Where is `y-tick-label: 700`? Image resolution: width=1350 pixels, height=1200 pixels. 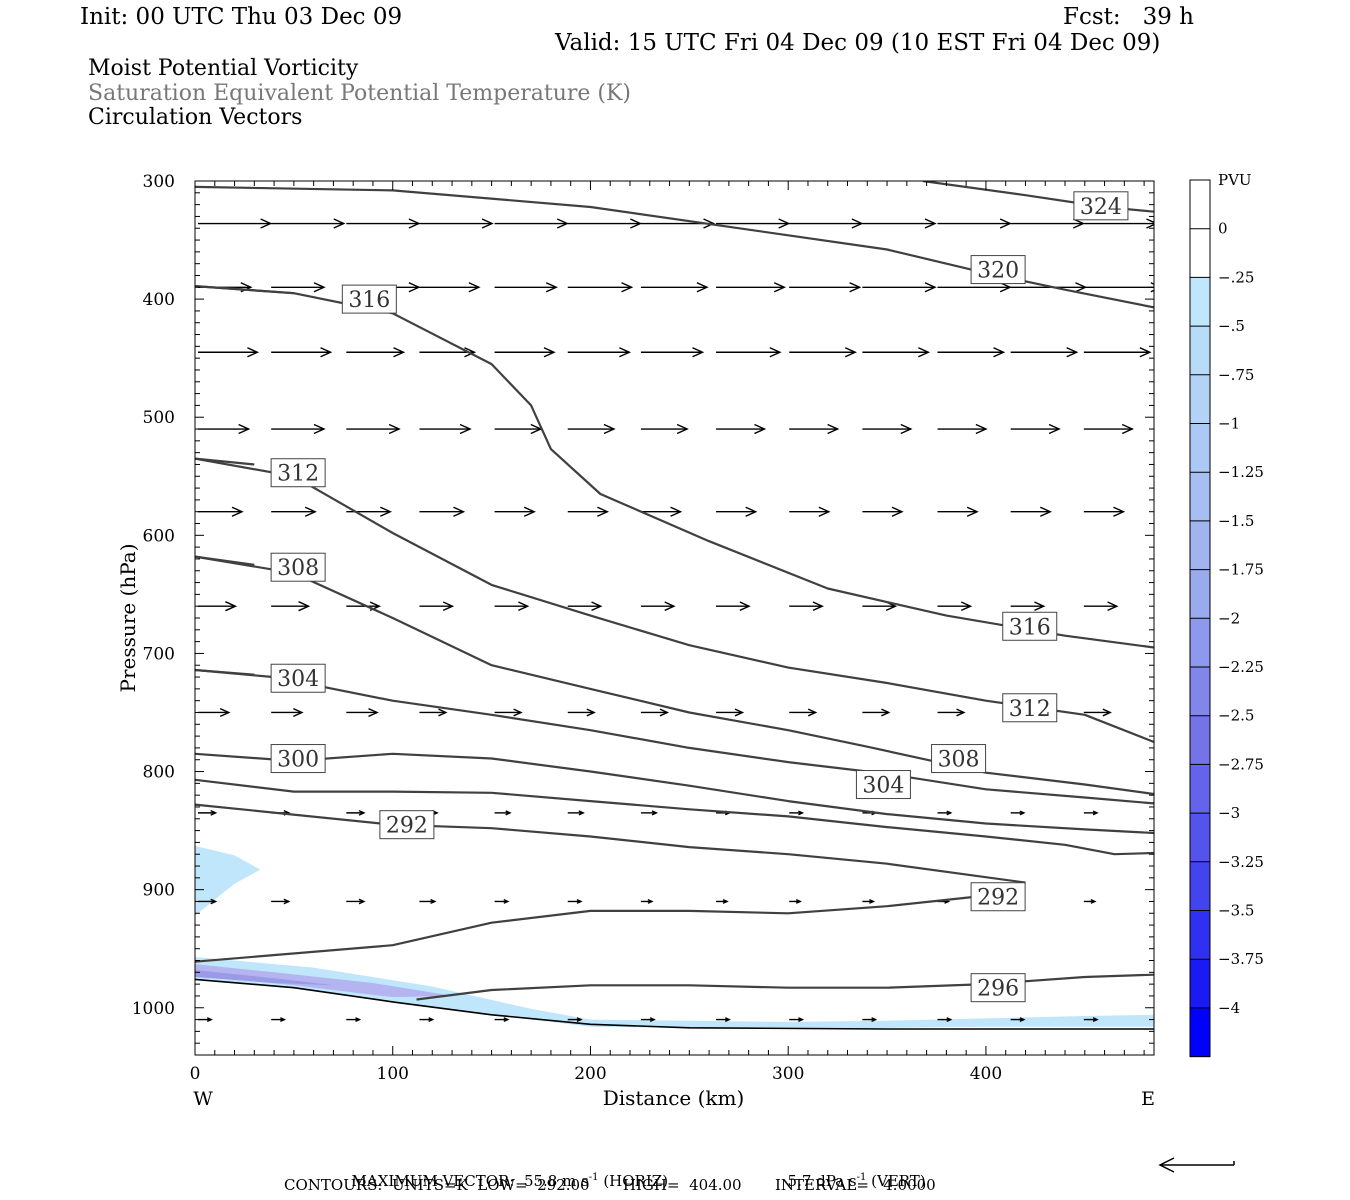
y-tick-label: 700 is located at coordinates (159, 654).